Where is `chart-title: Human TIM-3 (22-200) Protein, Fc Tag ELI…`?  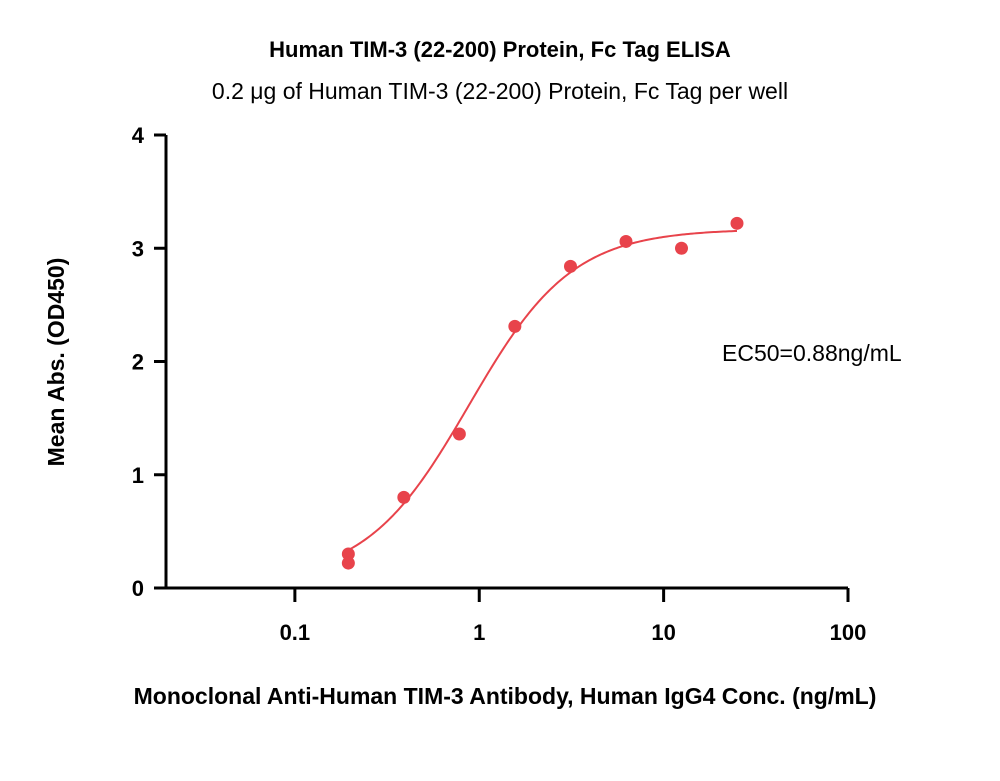 chart-title: Human TIM-3 (22-200) Protein, Fc Tag ELI… is located at coordinates (500, 49).